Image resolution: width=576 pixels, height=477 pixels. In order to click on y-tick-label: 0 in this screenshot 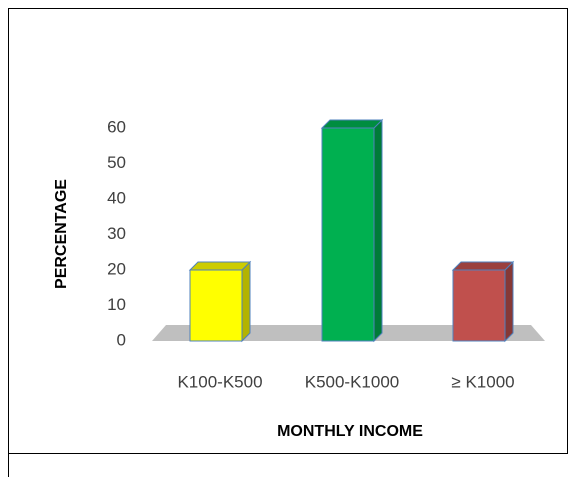, I will do `click(121, 339)`.